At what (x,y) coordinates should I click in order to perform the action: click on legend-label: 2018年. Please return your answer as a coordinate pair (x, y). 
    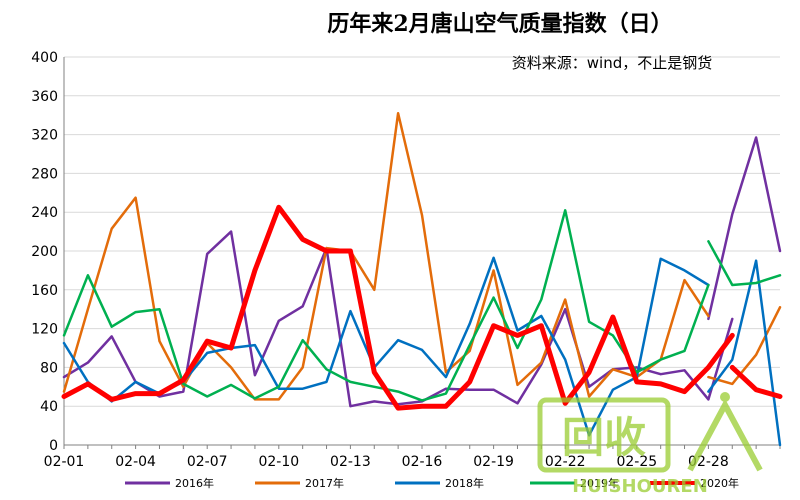
    Looking at the image, I should click on (464, 483).